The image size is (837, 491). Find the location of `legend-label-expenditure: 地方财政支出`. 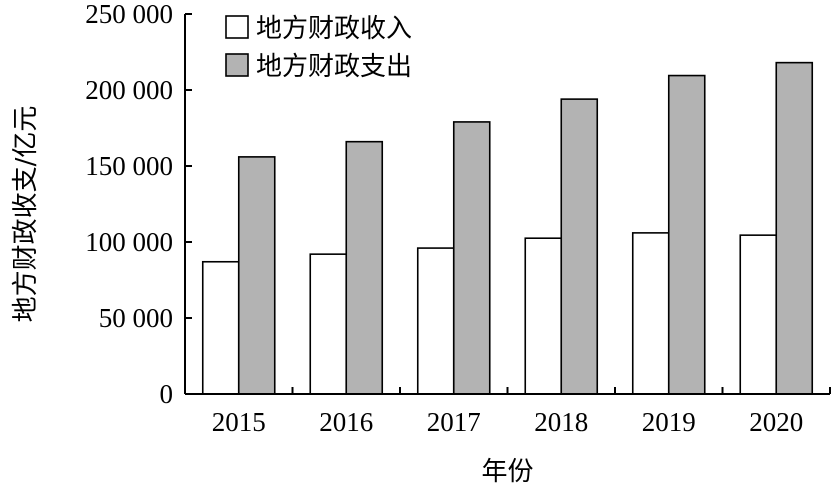

legend-label-expenditure: 地方财政支出 is located at coordinates (334, 67).